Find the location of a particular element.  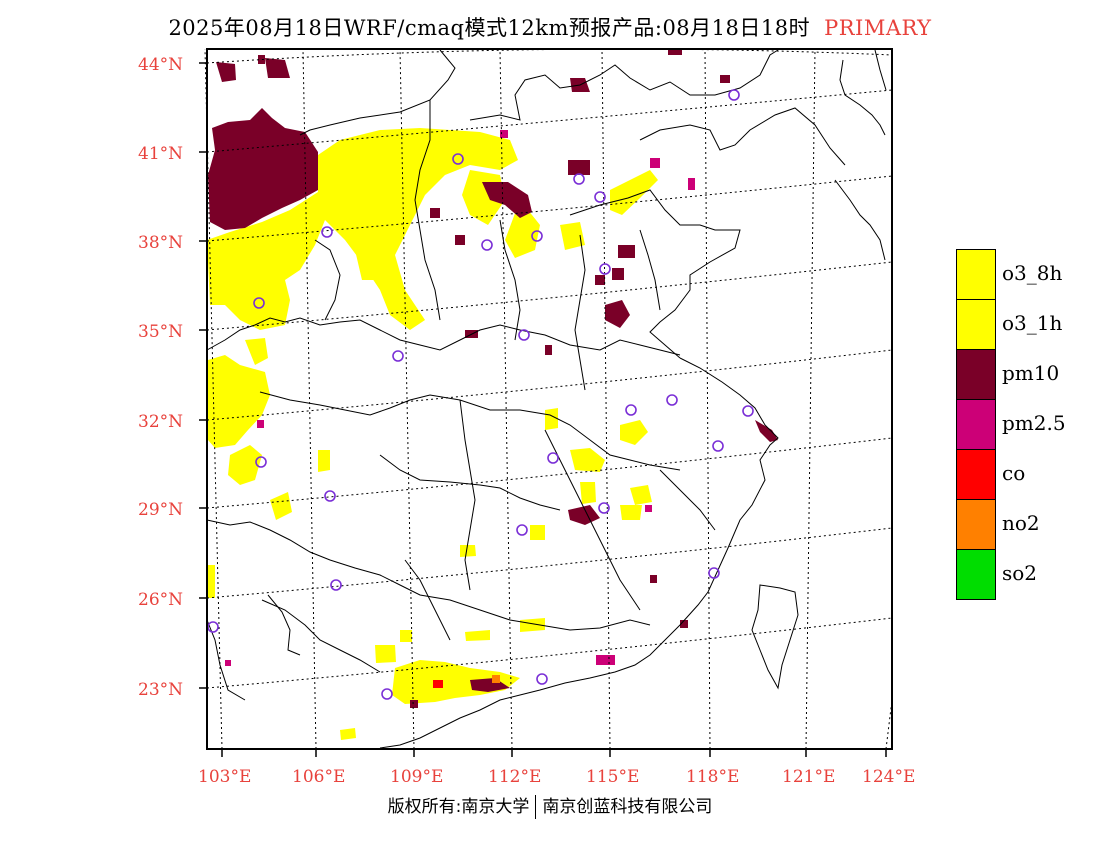

lat-label: 38°N is located at coordinates (161, 243).